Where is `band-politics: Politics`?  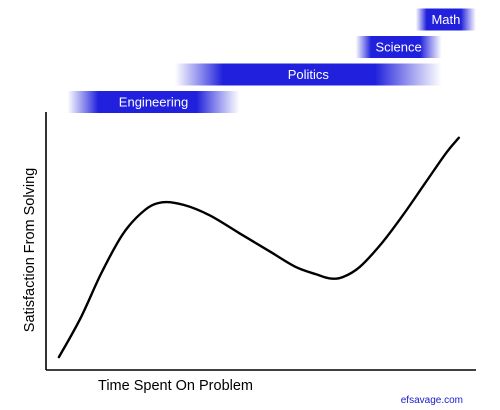
band-politics: Politics is located at coordinates (308, 74).